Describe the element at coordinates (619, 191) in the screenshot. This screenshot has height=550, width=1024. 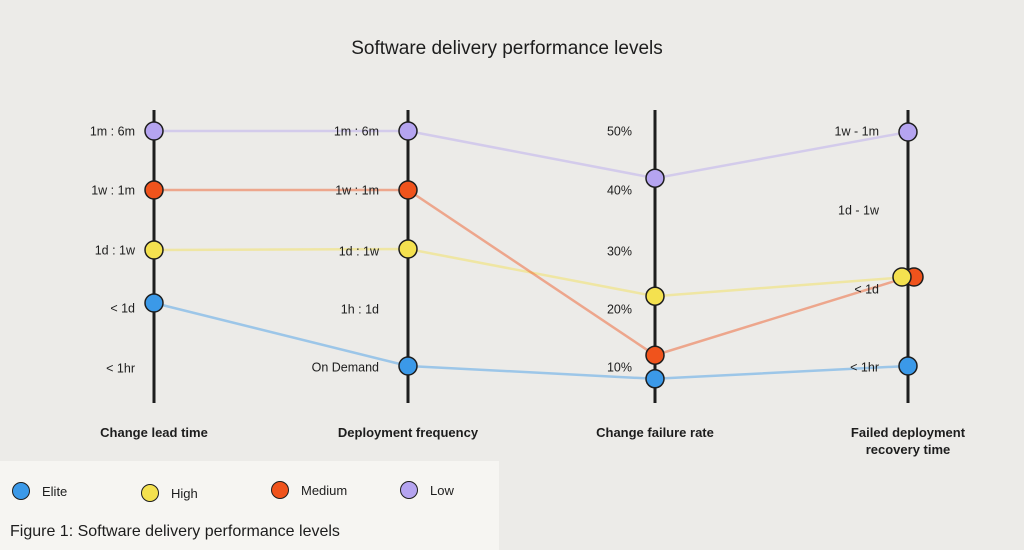
I see `tick-label: 40%` at that location.